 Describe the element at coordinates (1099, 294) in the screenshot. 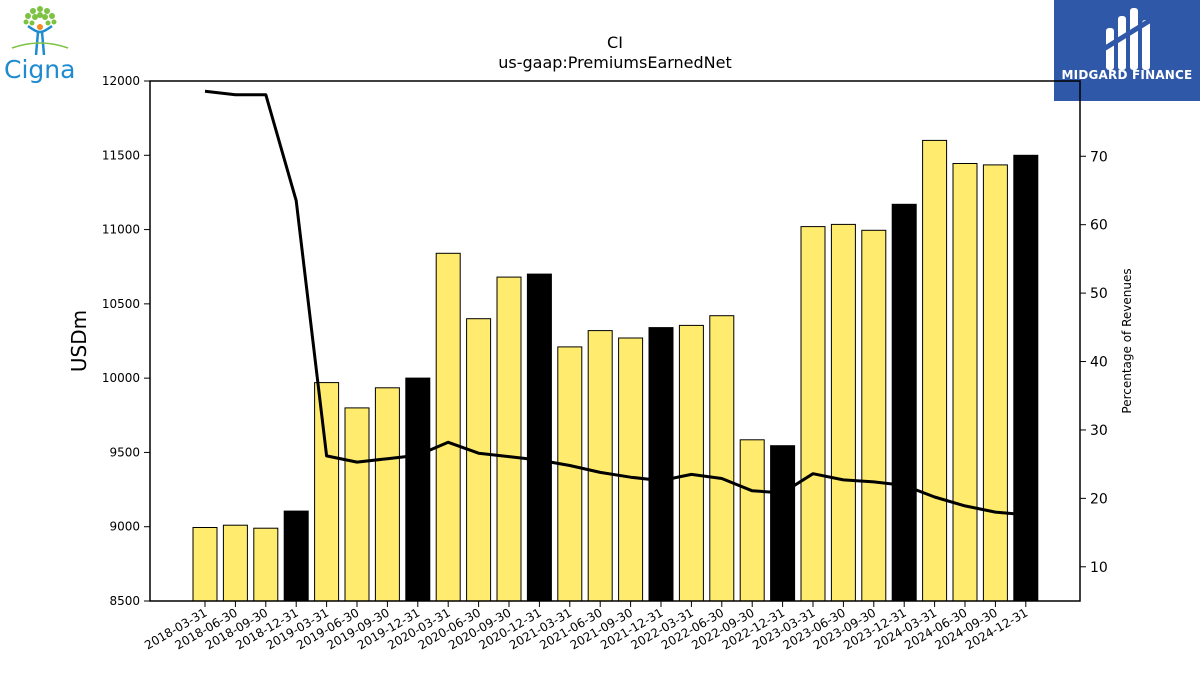

I see `y2-tick-label: 50` at that location.